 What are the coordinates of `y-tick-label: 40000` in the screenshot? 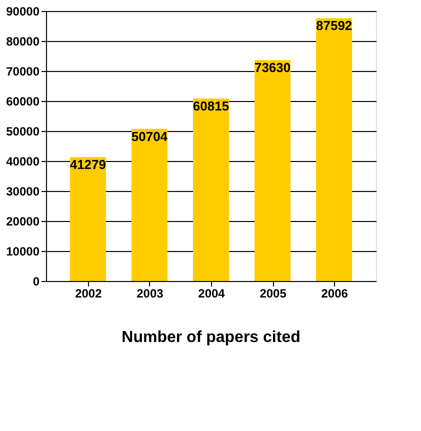 It's located at (23, 161).